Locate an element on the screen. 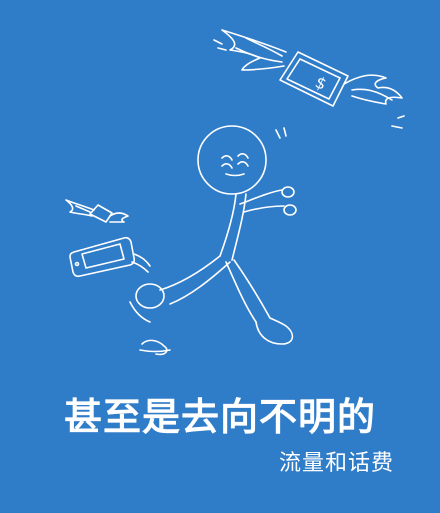 The image size is (440, 513). smartphone-icon is located at coordinates (110, 257).